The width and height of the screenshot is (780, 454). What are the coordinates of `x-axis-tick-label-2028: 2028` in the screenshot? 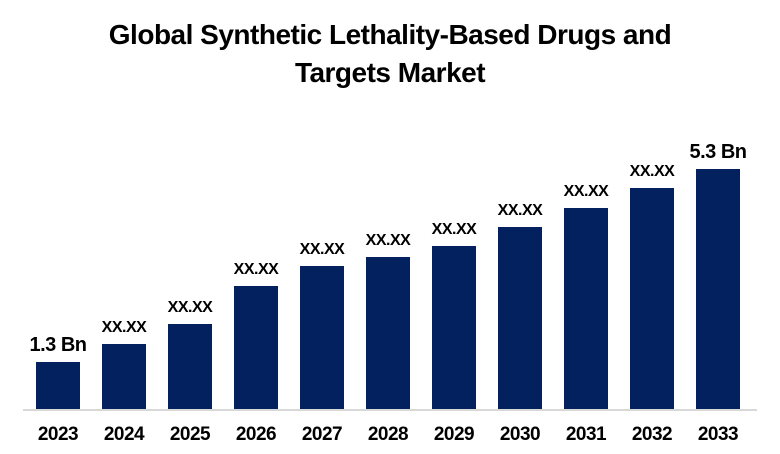 It's located at (388, 434).